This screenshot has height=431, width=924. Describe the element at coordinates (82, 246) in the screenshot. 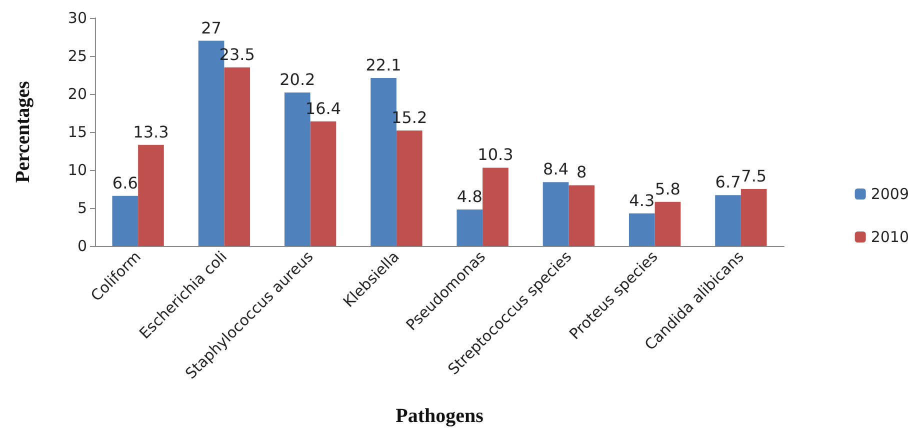

I see `y-tick-label: 0` at that location.